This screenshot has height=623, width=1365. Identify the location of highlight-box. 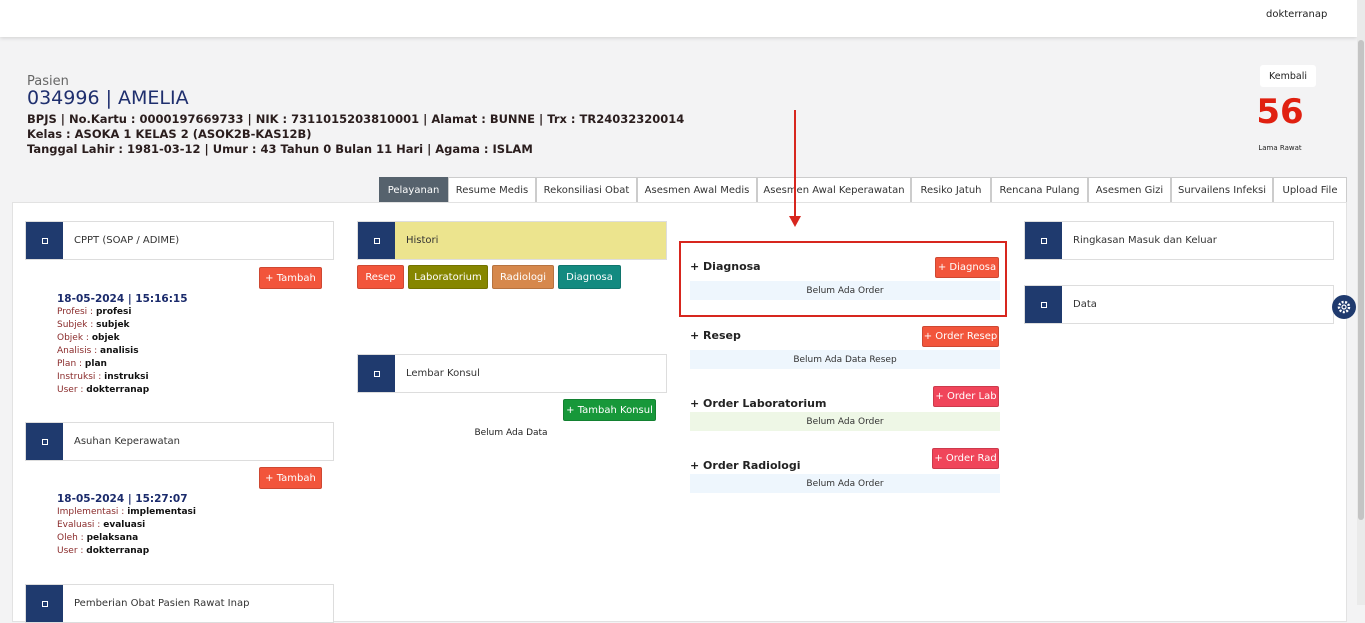
(843, 279).